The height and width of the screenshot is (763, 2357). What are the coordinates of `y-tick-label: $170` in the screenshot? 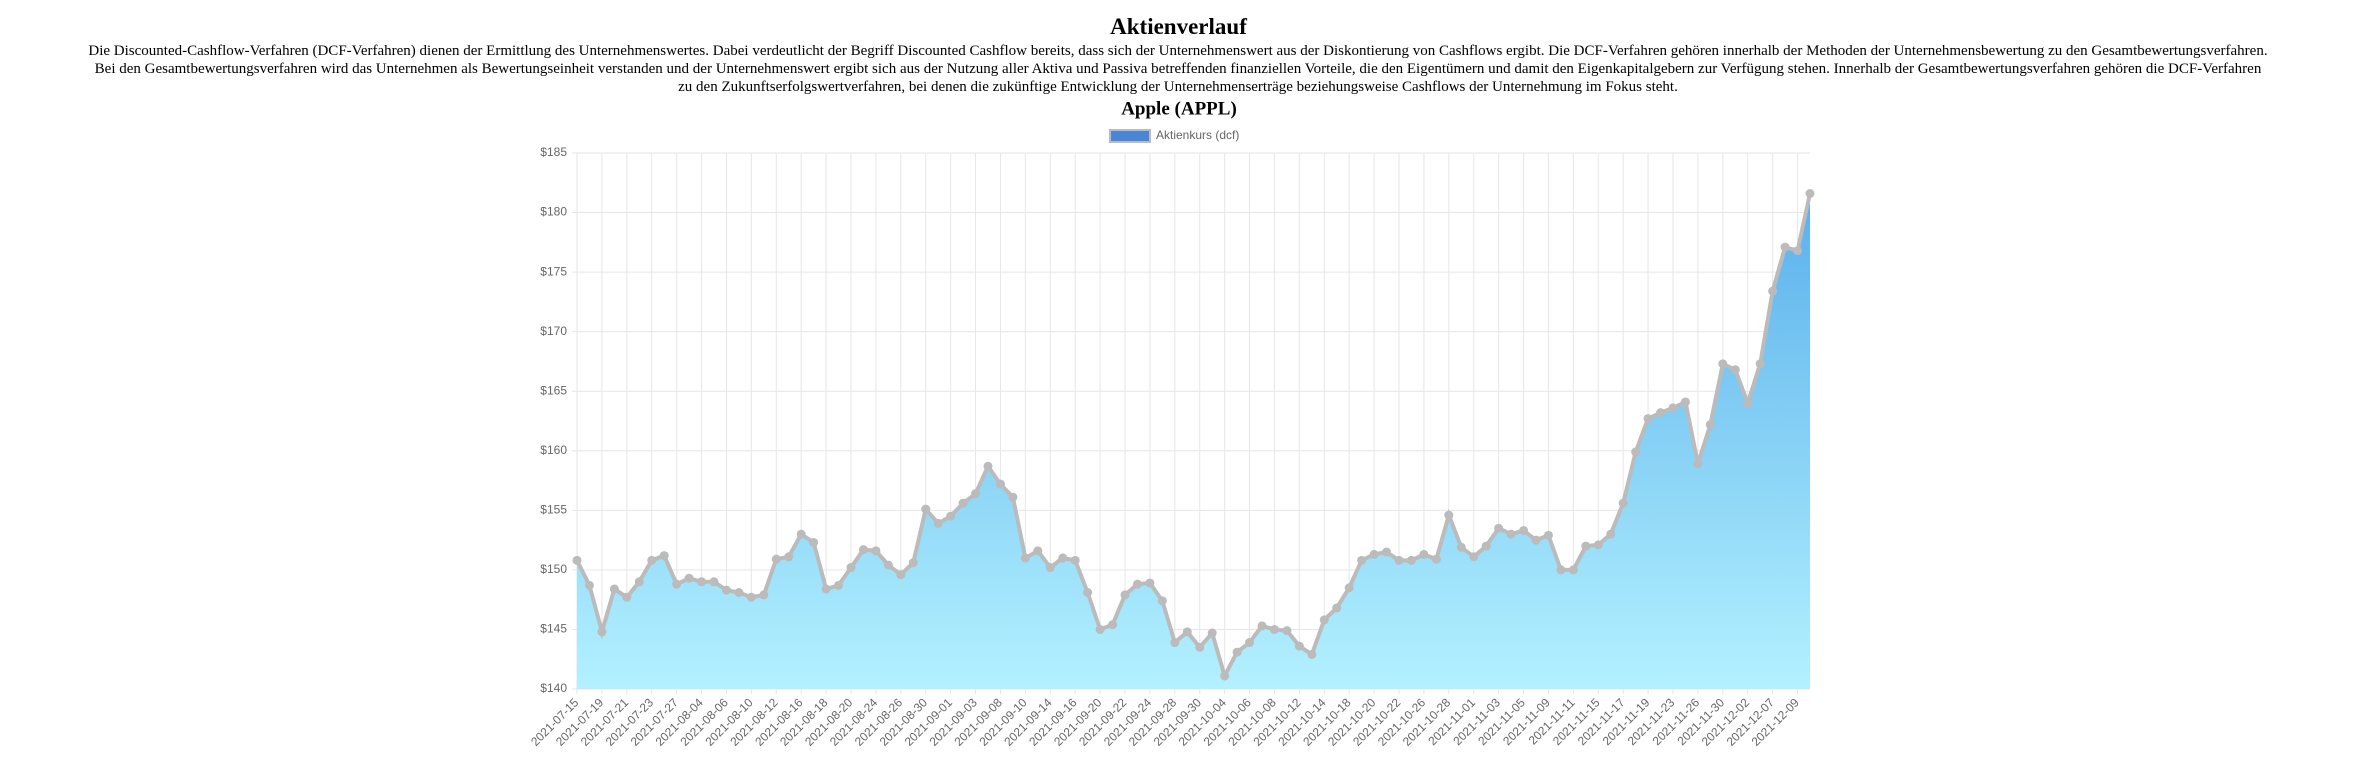 It's located at (553, 331).